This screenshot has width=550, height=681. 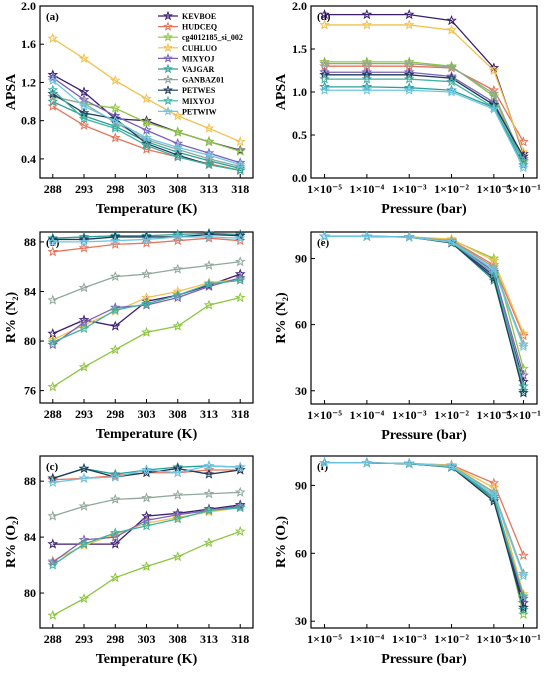 I want to click on plot-frame, so click(x=146, y=542).